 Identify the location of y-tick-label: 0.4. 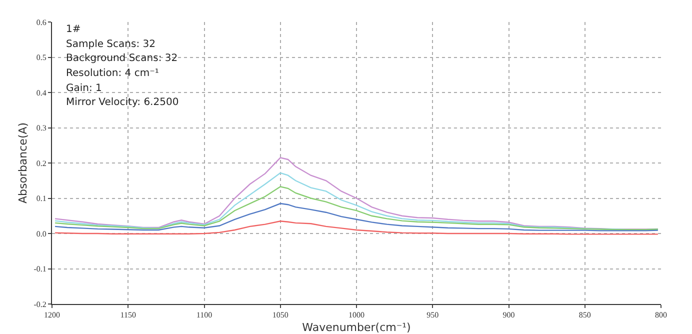
(41, 93).